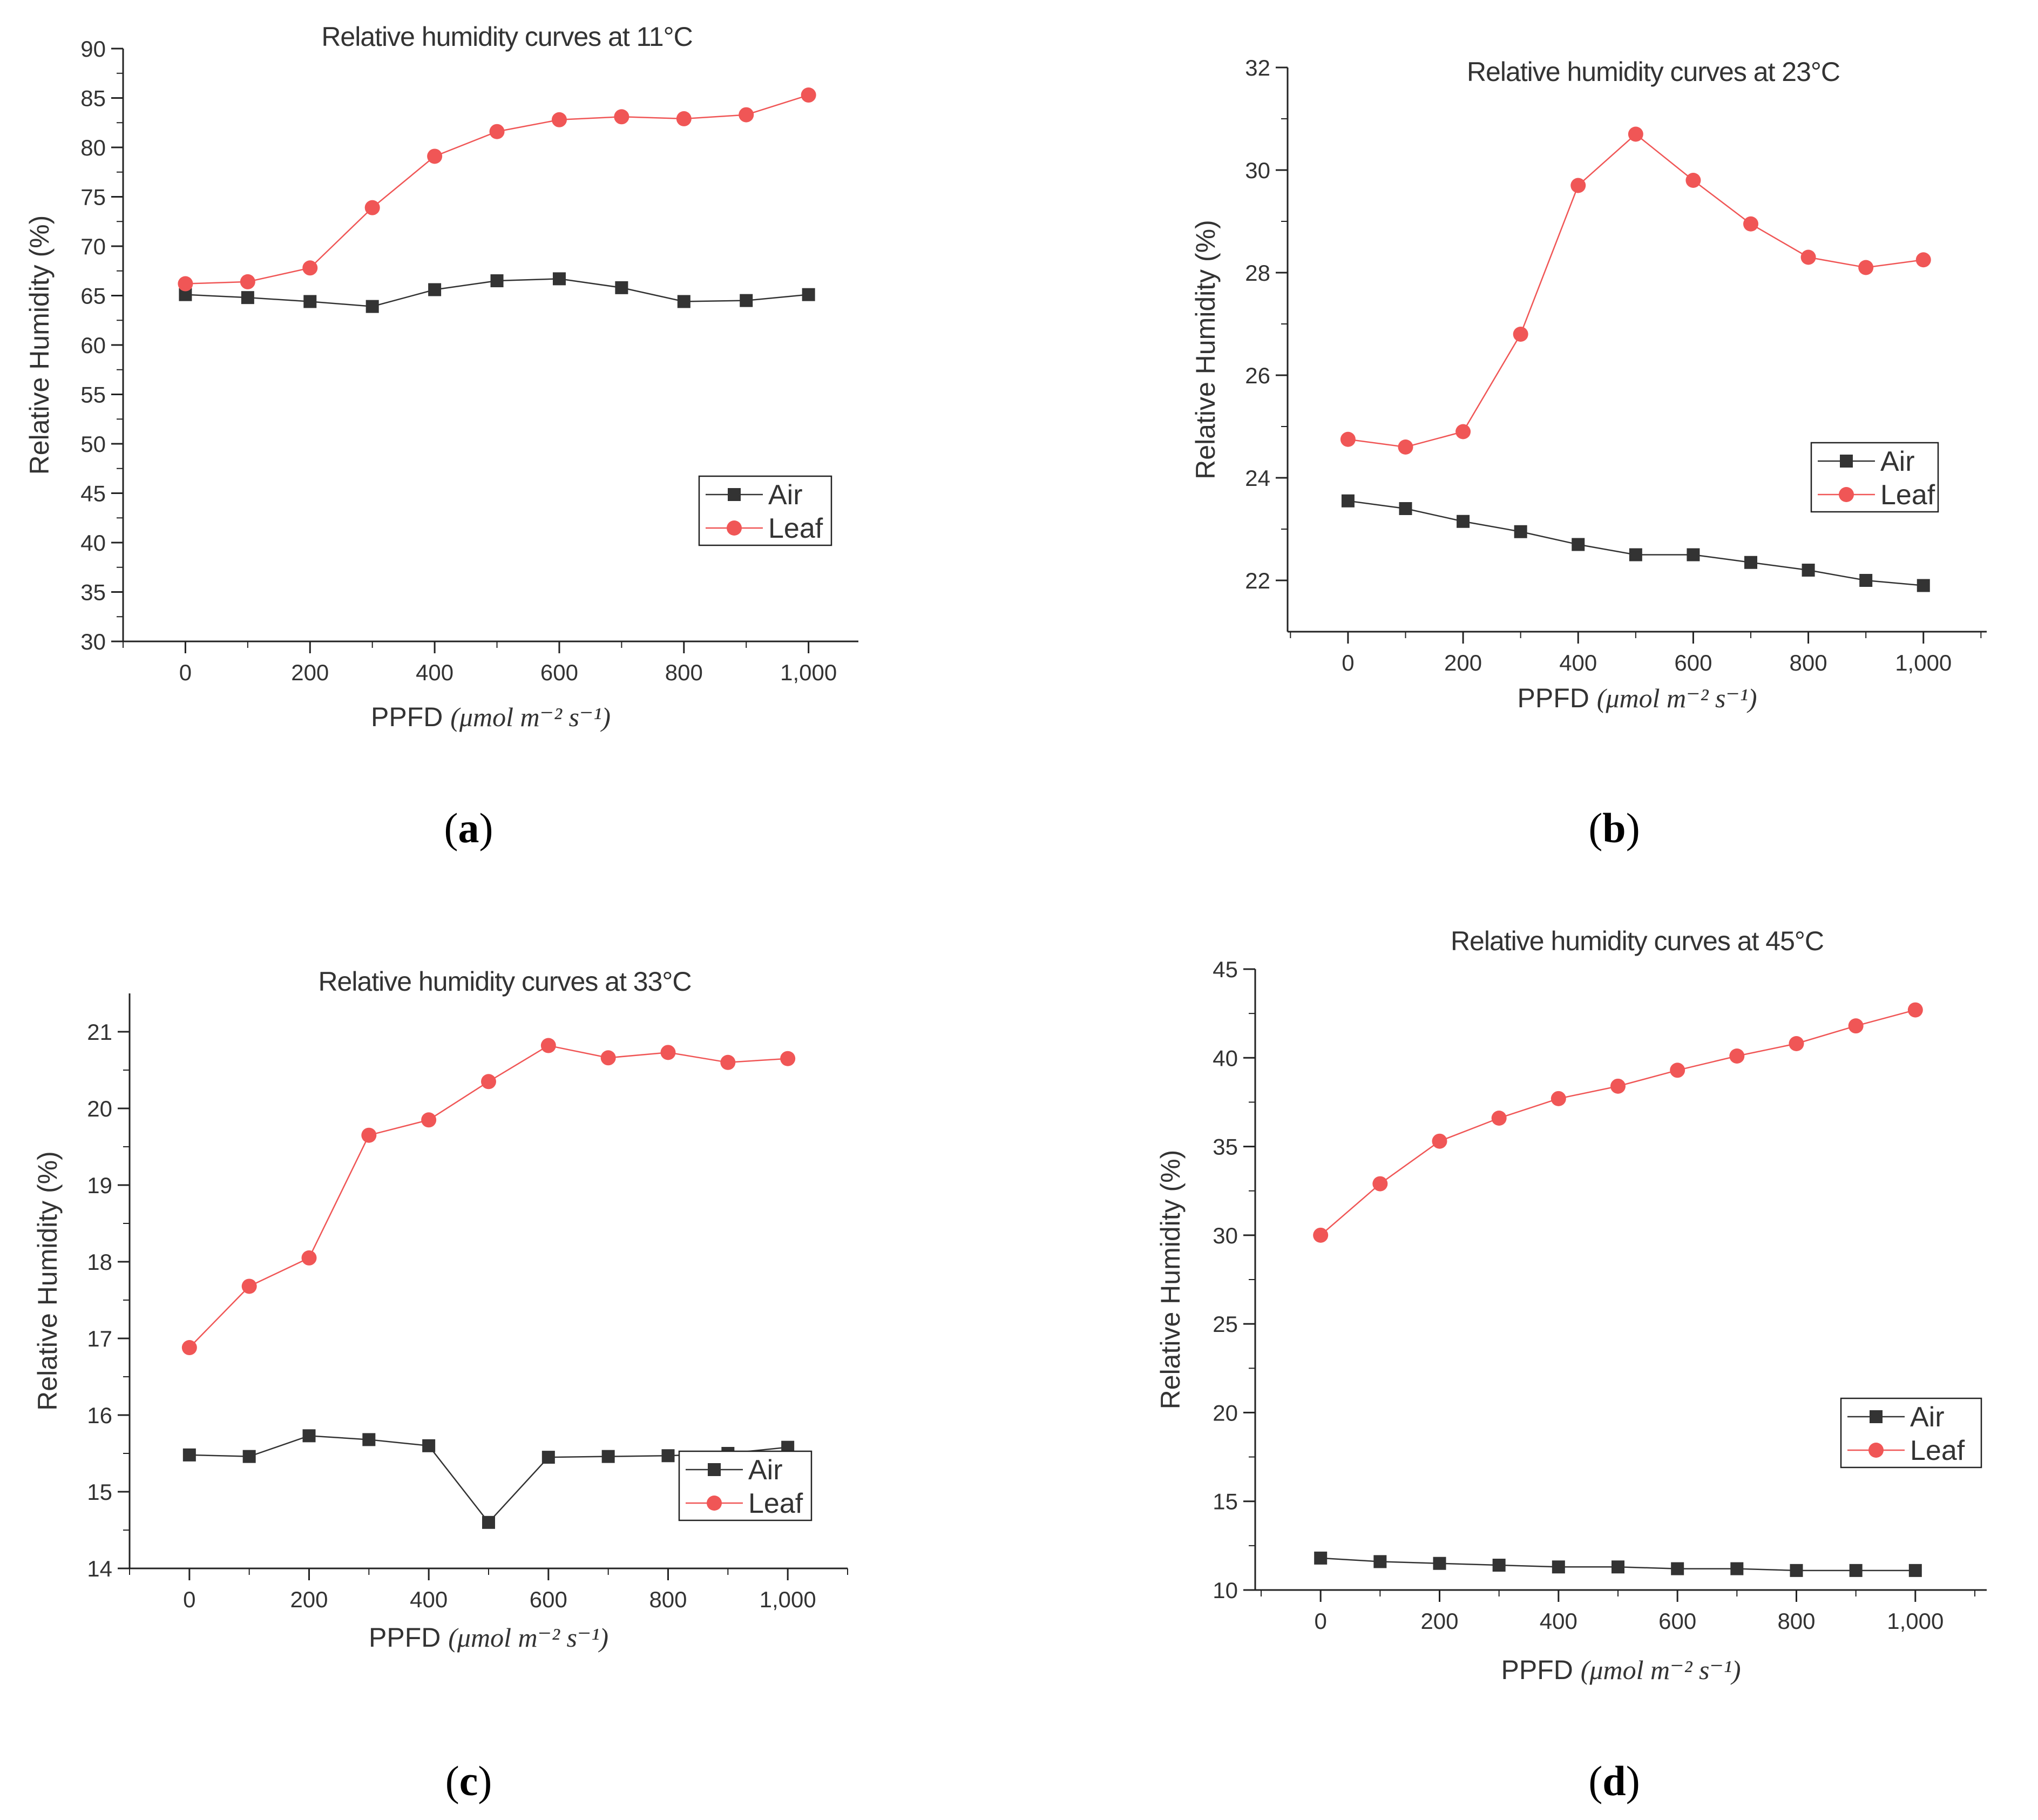  I want to click on legend-marker-leaf-d, so click(1876, 1450).